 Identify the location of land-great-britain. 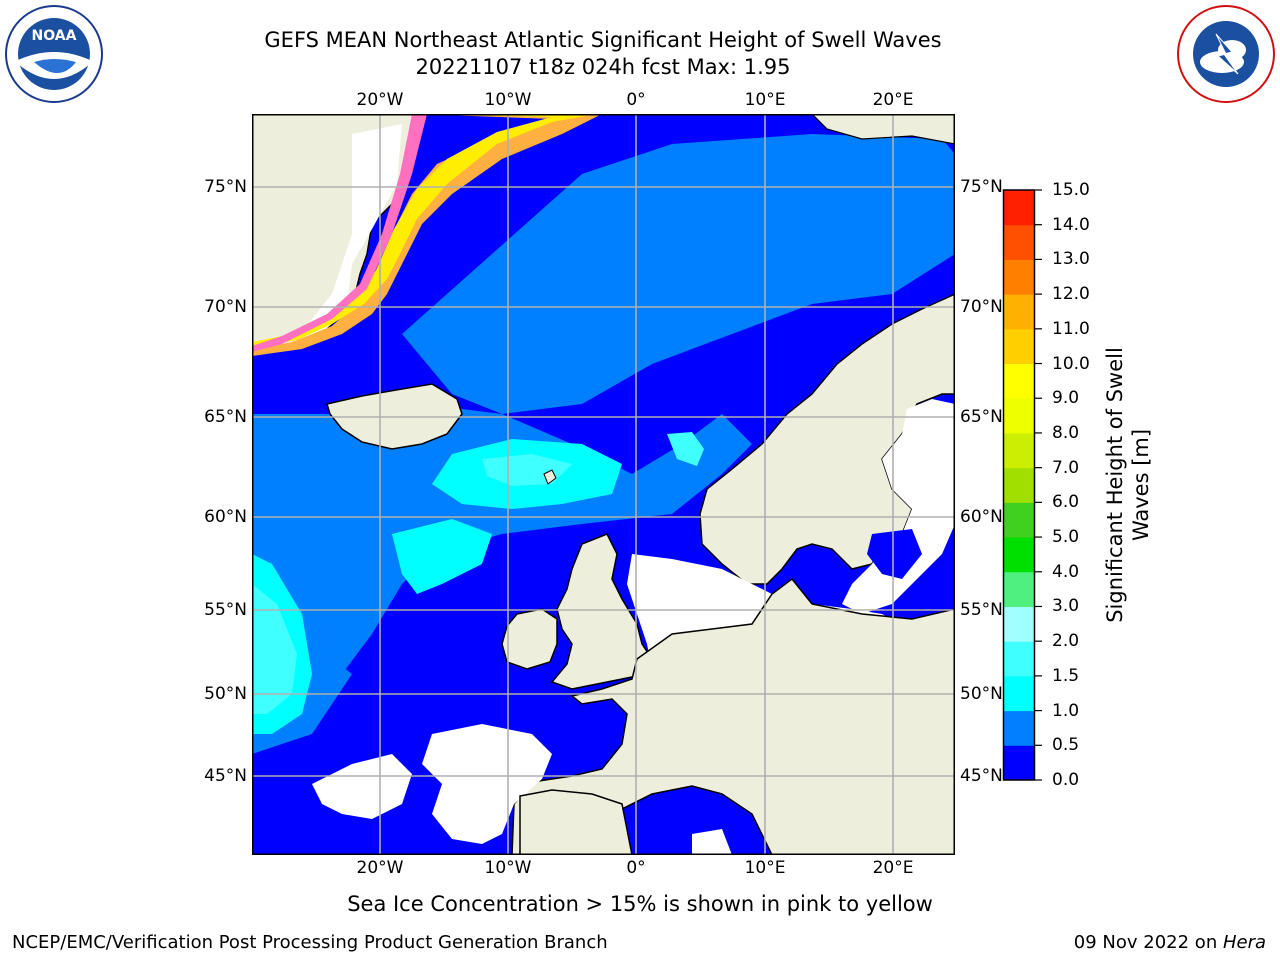
(601, 611).